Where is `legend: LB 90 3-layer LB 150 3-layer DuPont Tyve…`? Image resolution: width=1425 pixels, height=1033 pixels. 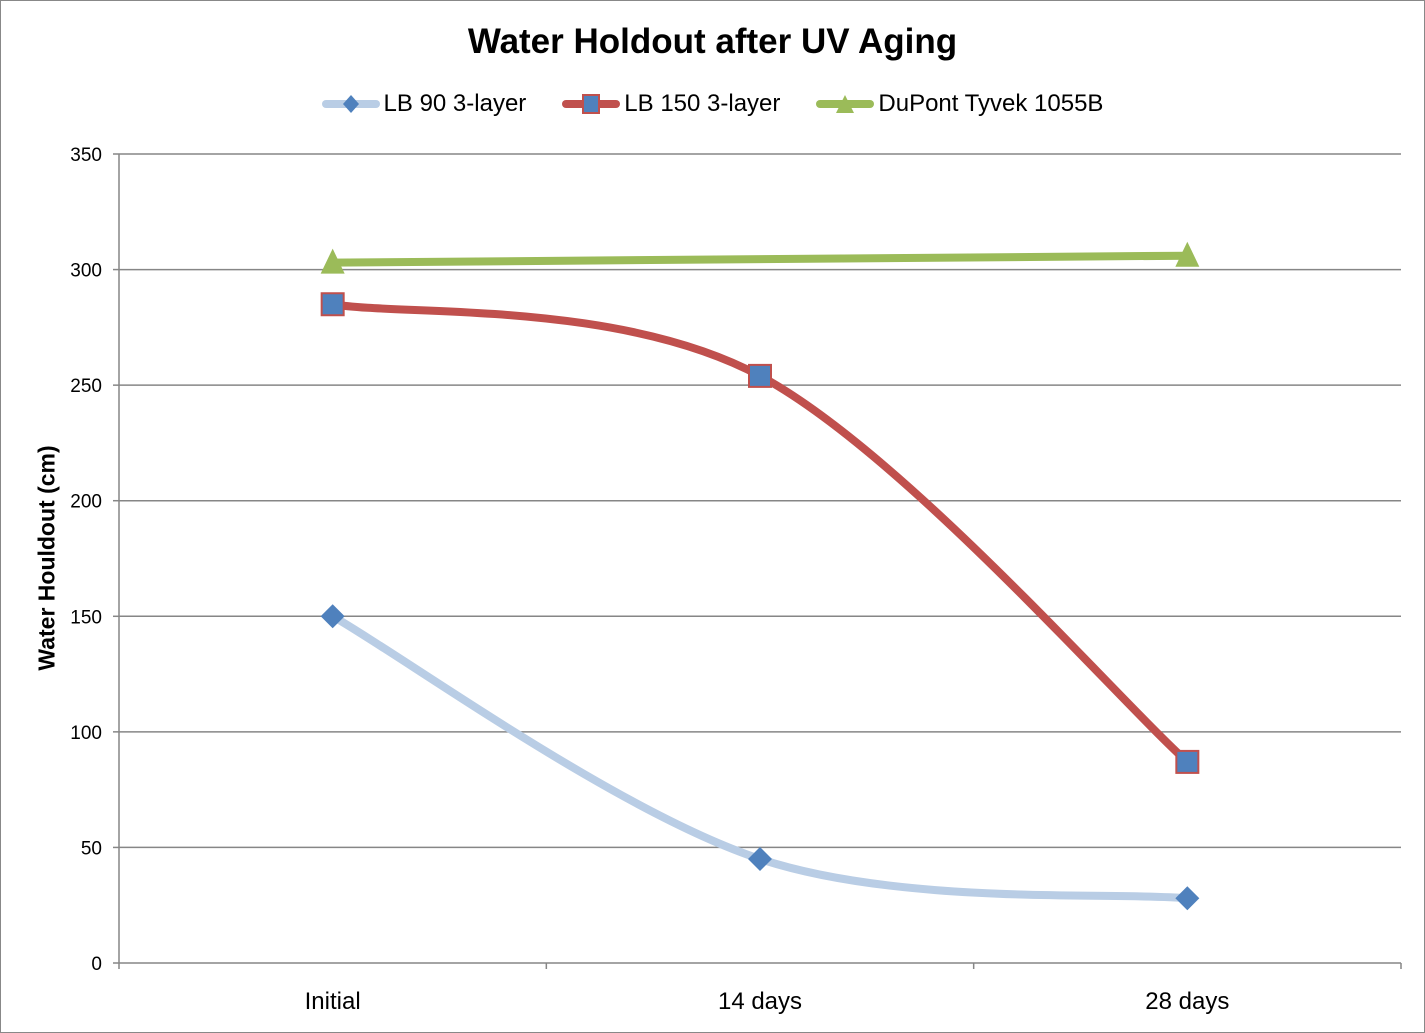
legend: LB 90 3-layer LB 150 3-layer DuPont Tyve… is located at coordinates (712, 104).